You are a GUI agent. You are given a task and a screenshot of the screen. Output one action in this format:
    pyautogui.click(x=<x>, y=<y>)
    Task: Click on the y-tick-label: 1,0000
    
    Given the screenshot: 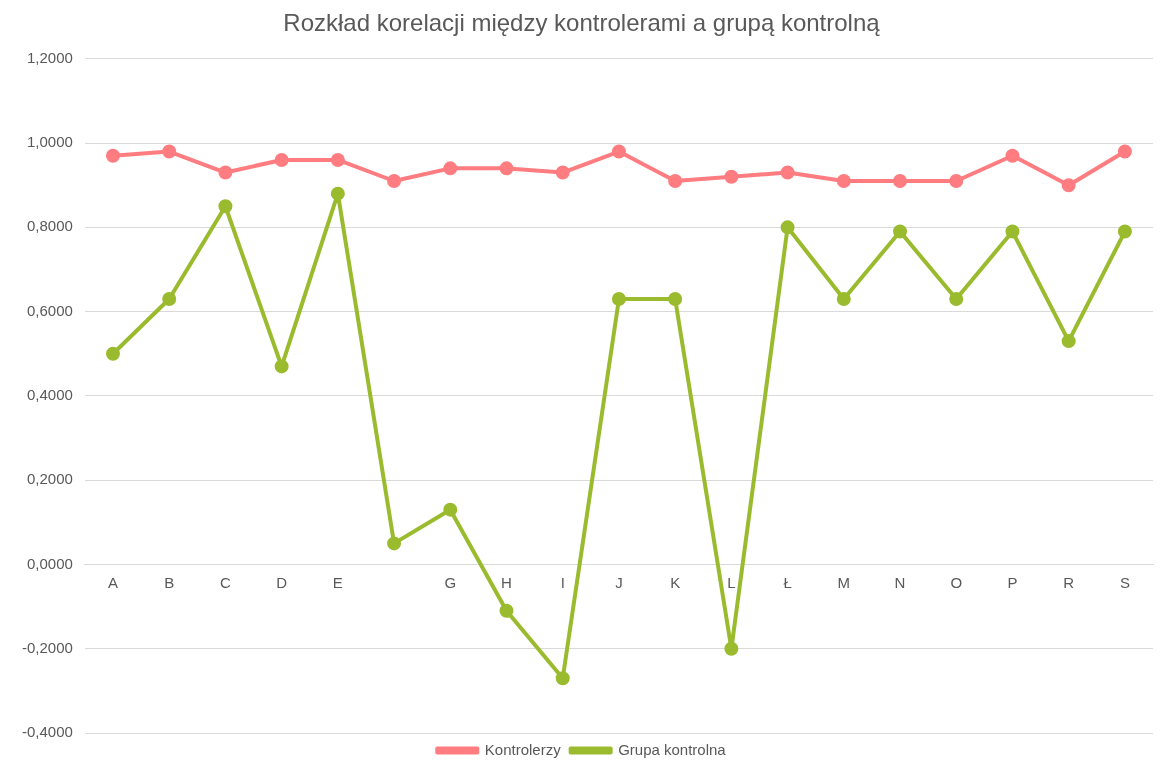 What is the action you would take?
    pyautogui.click(x=49, y=142)
    